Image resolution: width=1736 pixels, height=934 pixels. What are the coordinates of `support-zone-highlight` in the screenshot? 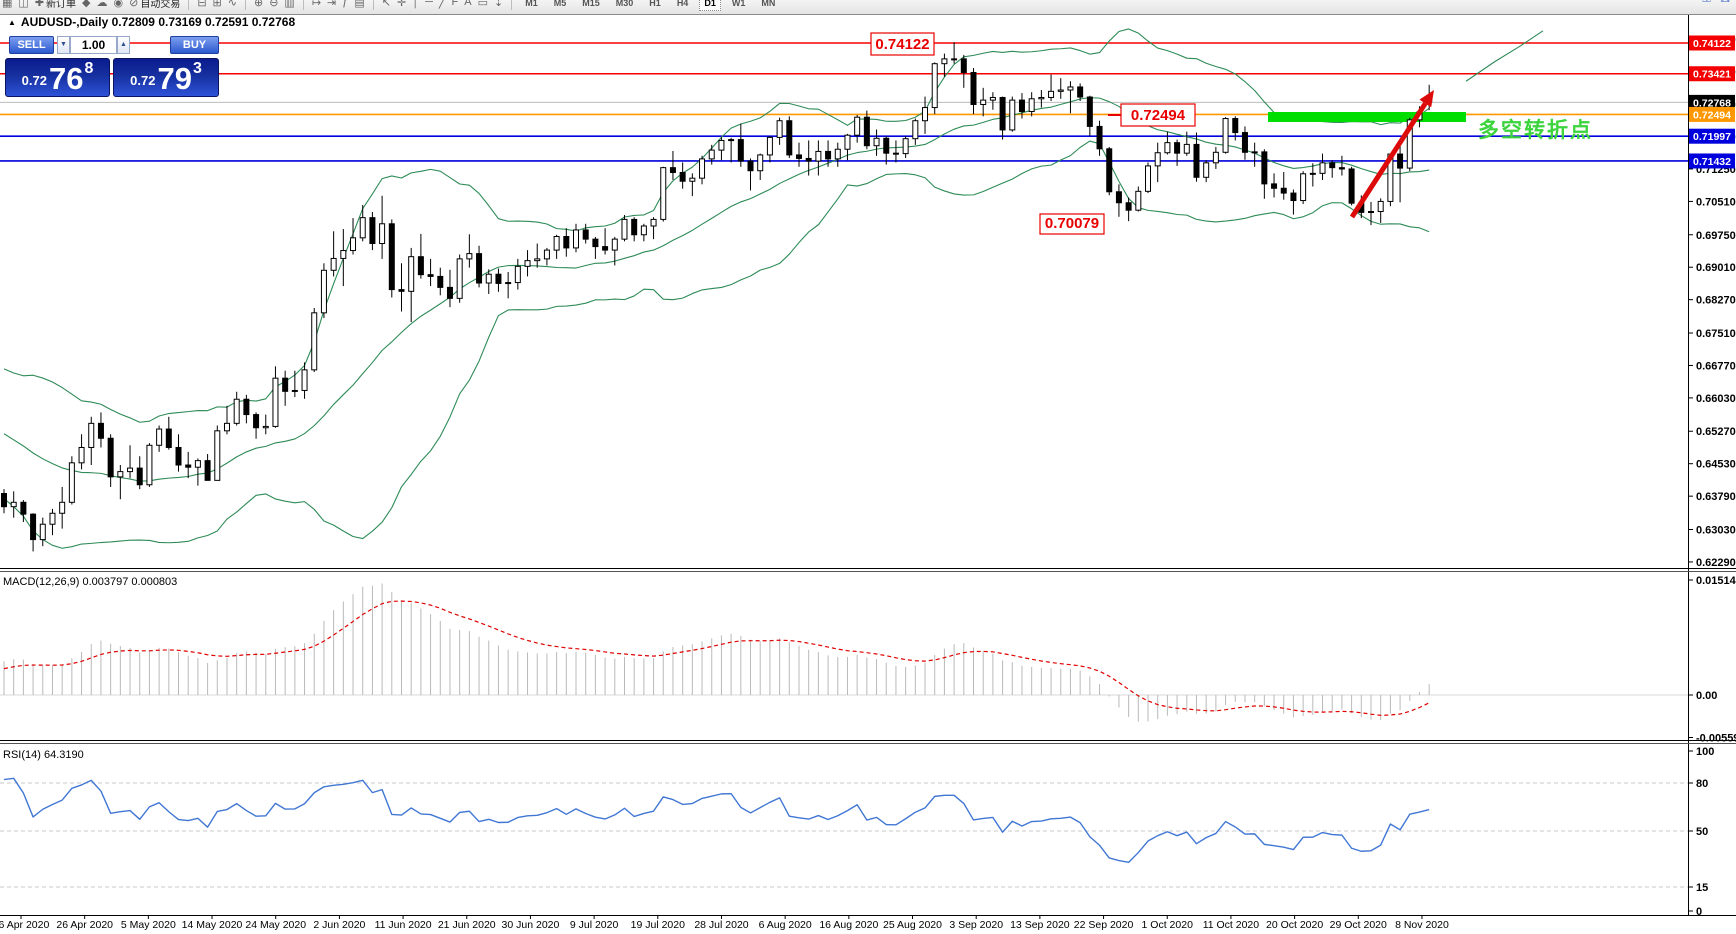 It's located at (1367, 117).